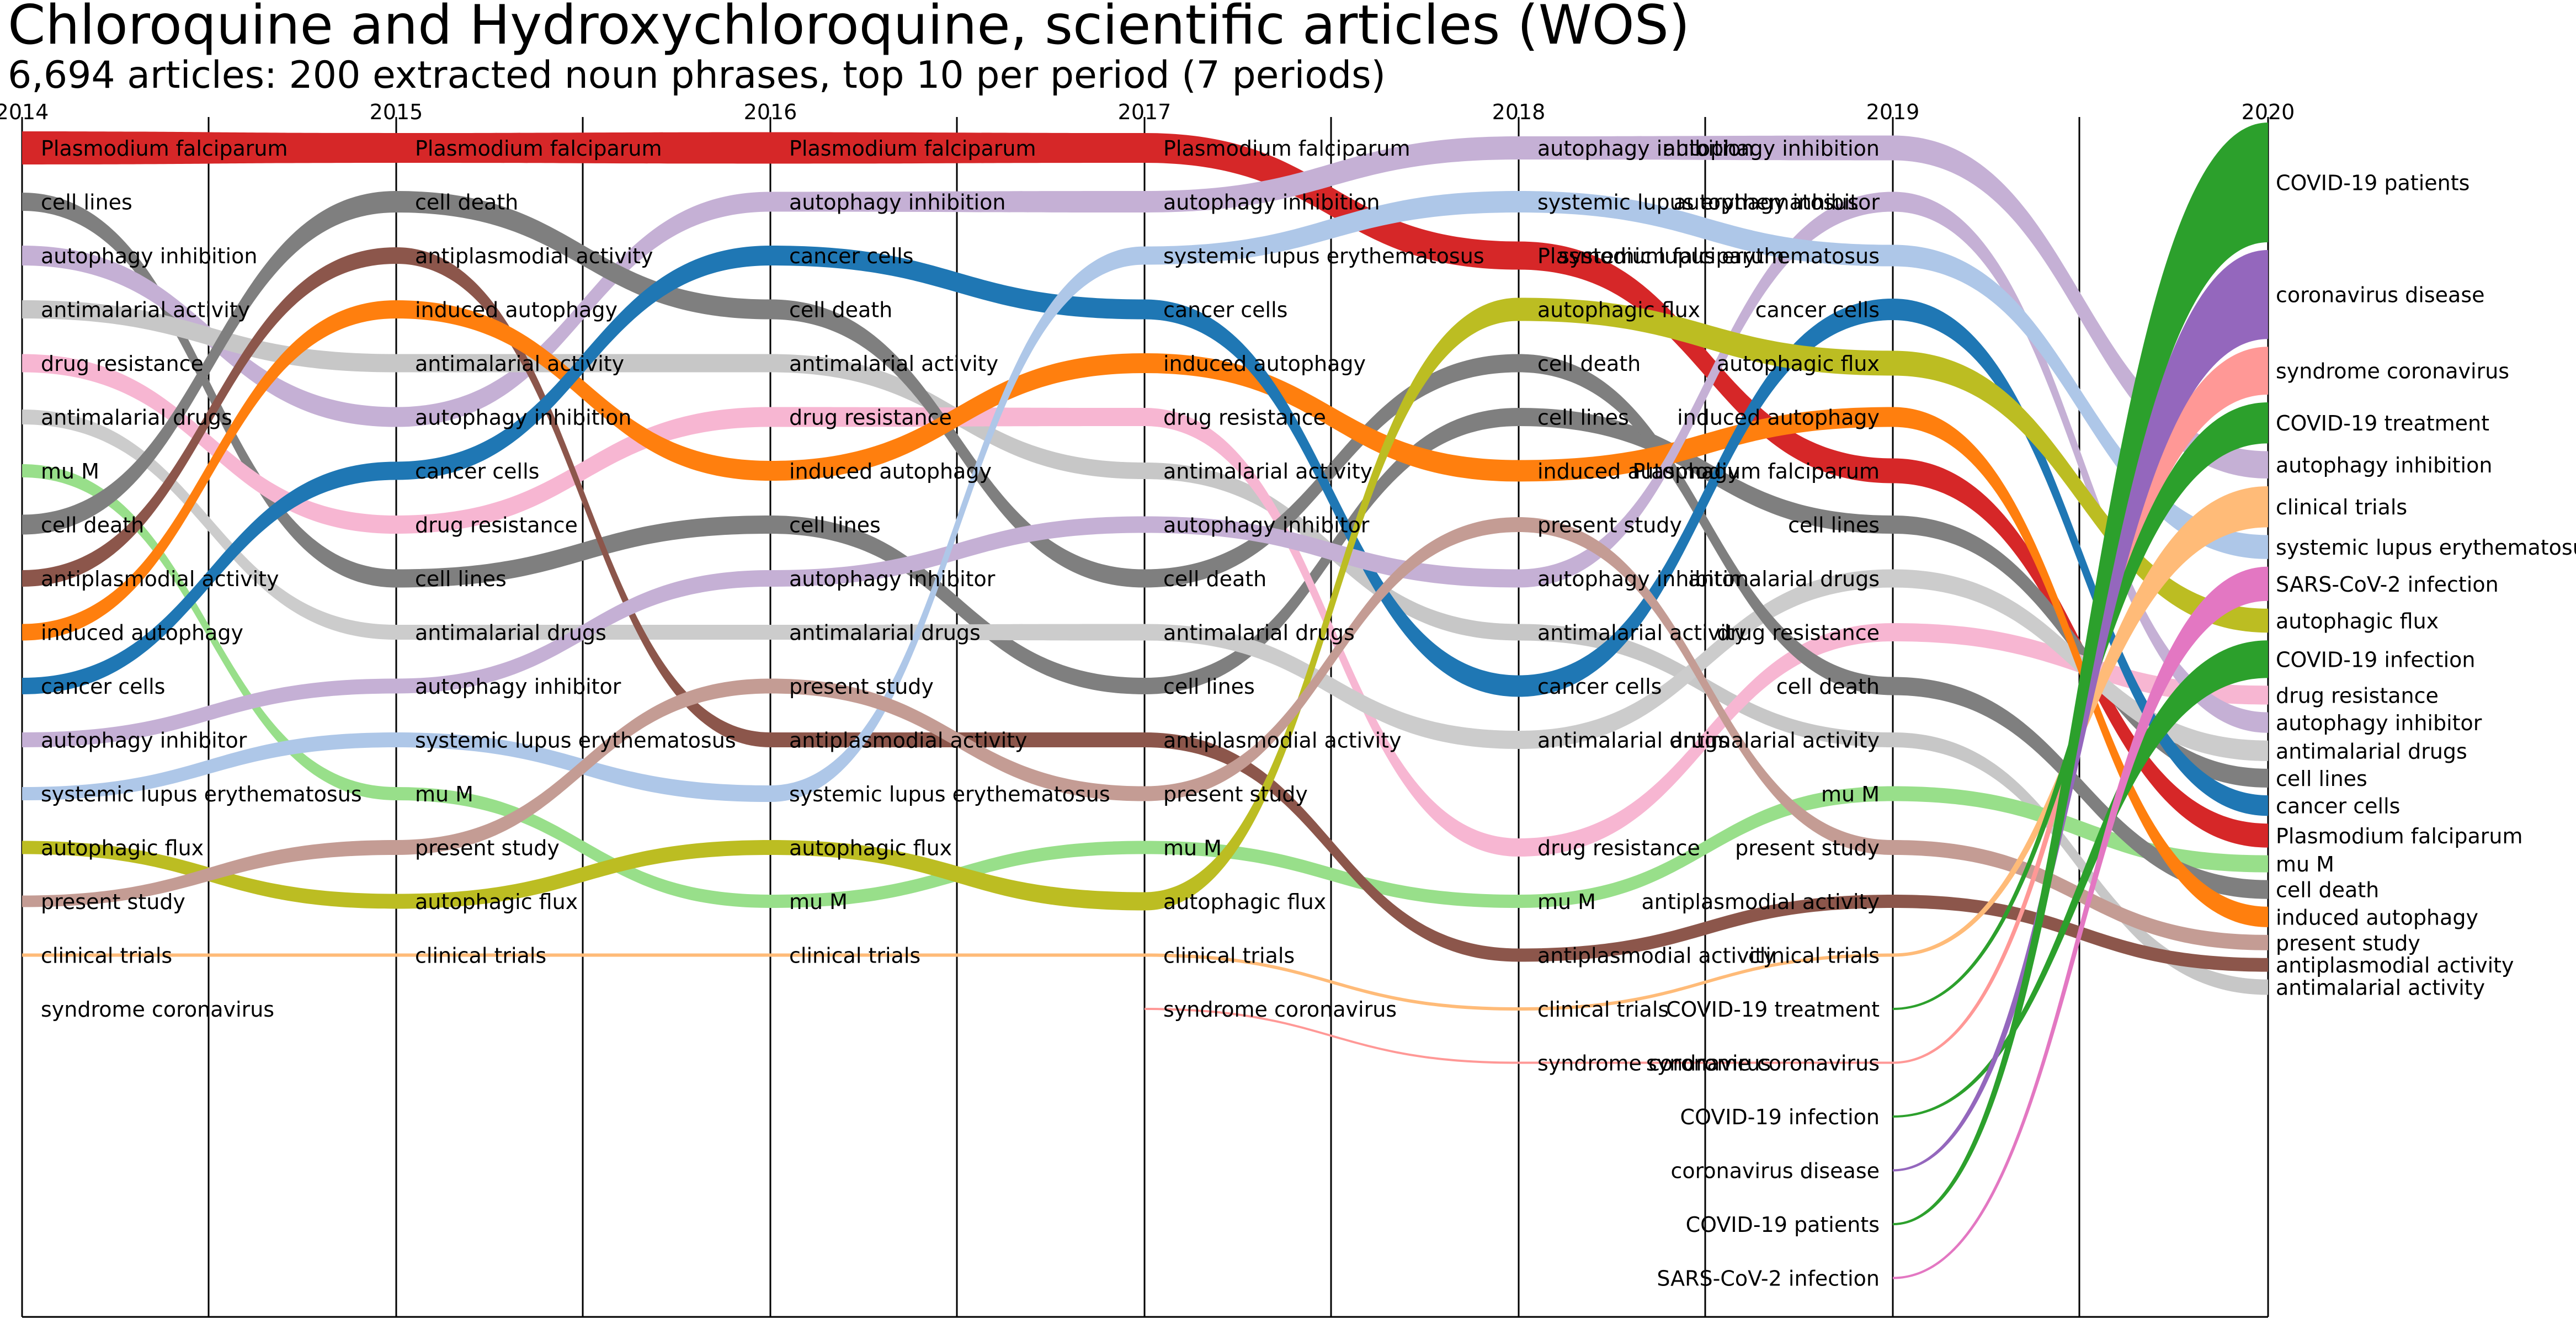 This screenshot has height=1318, width=2576. What do you see at coordinates (396, 112) in the screenshot?
I see `period-label: 2015` at bounding box center [396, 112].